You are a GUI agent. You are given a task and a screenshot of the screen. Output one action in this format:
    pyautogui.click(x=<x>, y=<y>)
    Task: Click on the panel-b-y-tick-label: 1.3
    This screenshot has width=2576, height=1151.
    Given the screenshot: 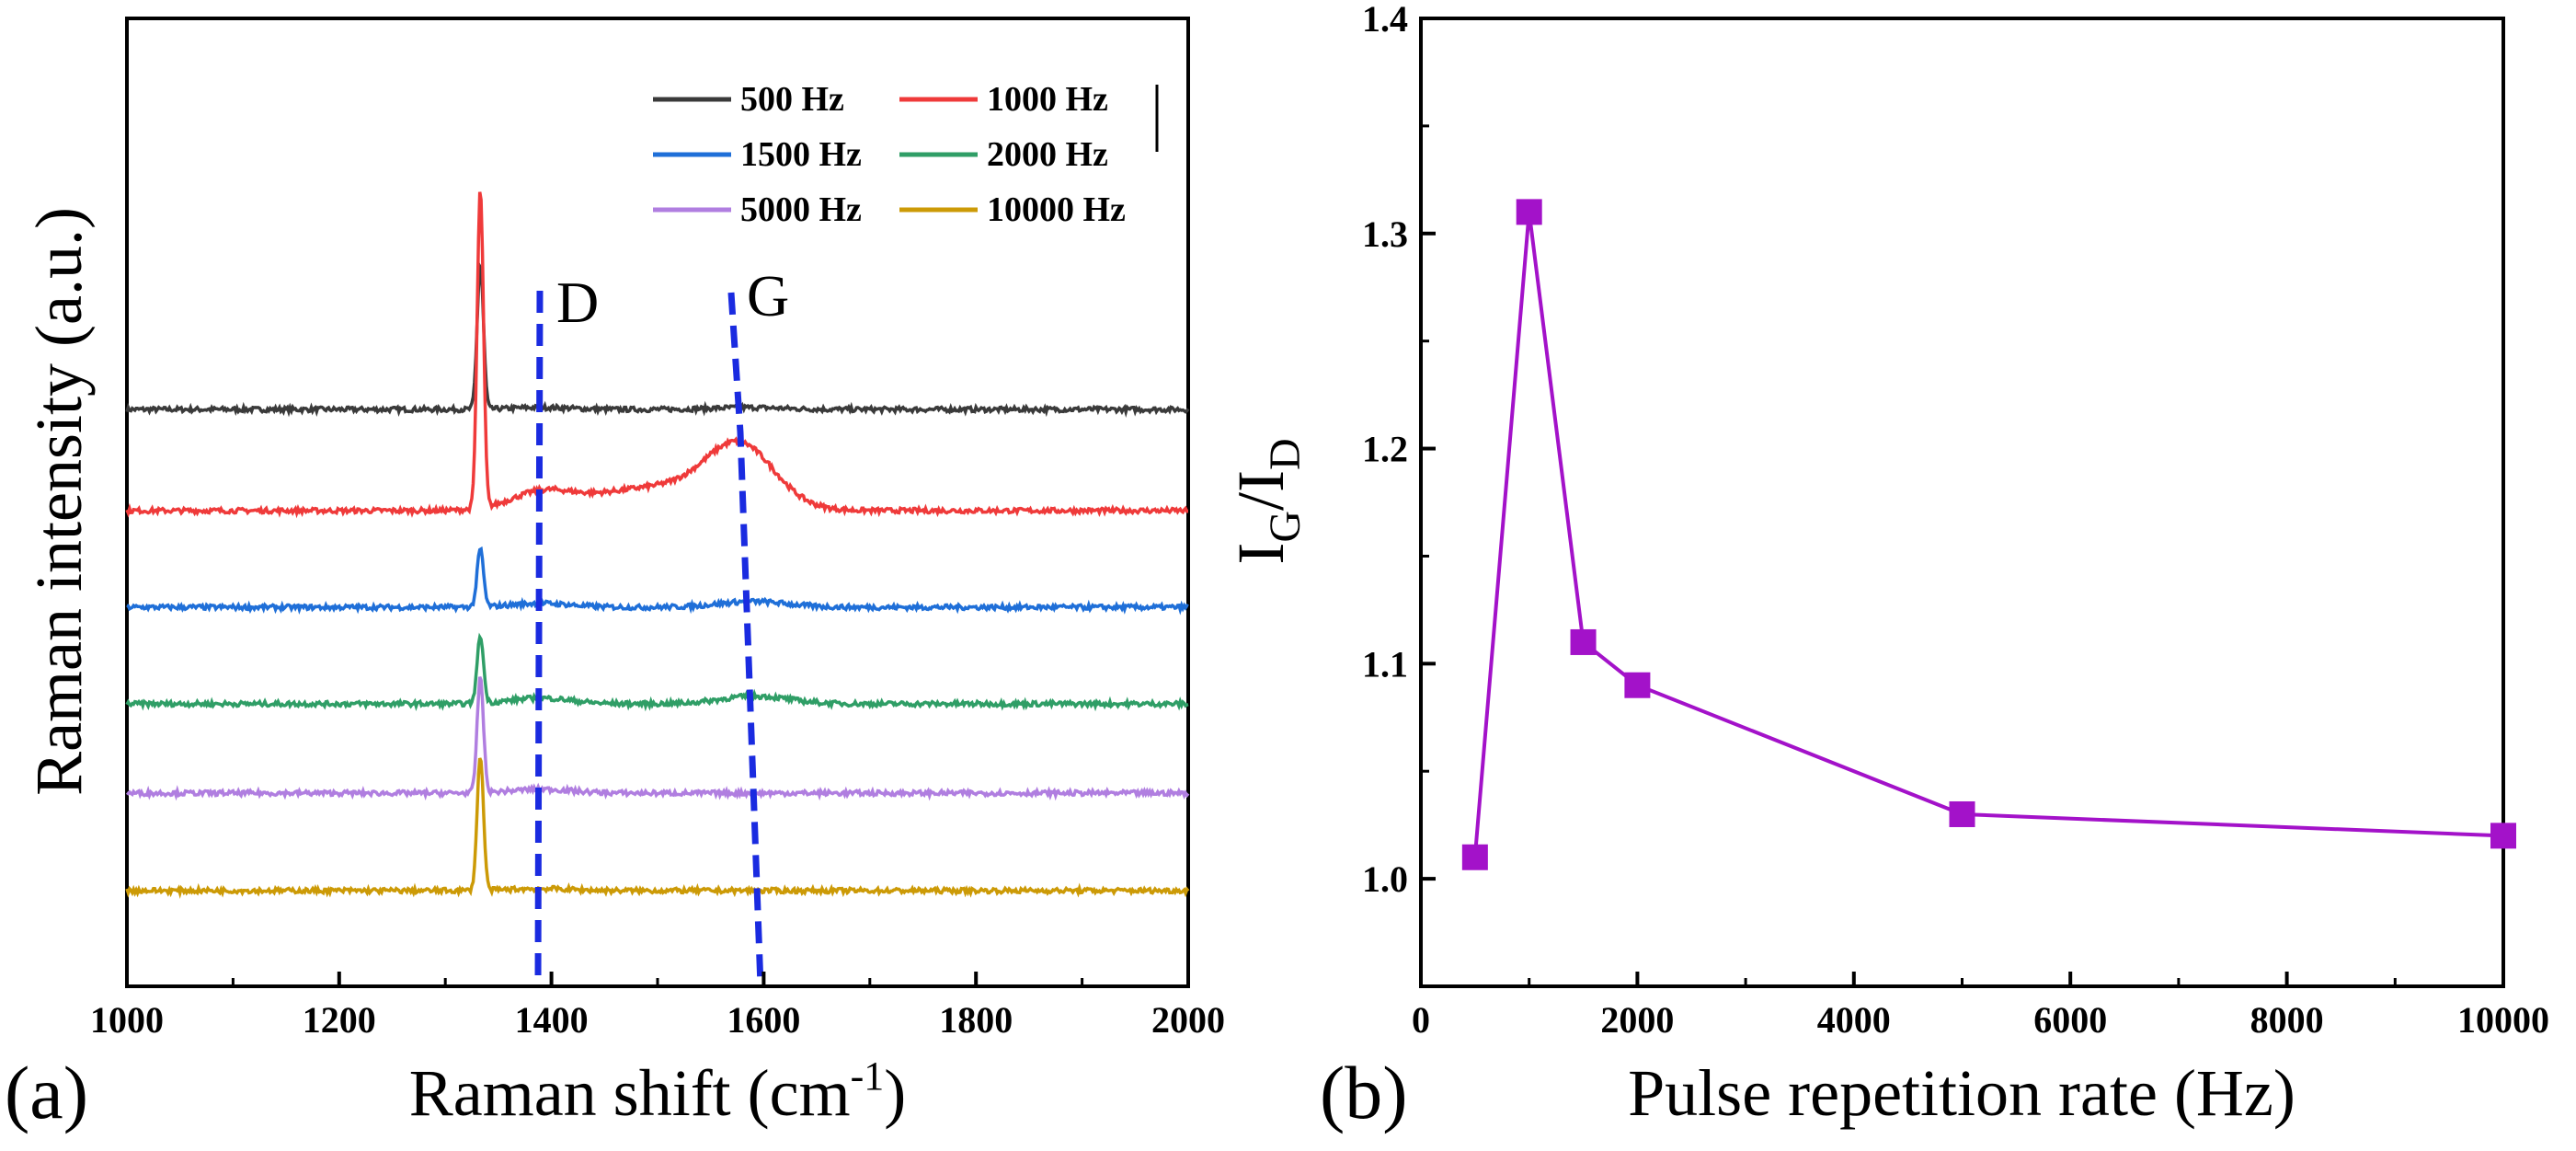 What is the action you would take?
    pyautogui.click(x=1385, y=234)
    